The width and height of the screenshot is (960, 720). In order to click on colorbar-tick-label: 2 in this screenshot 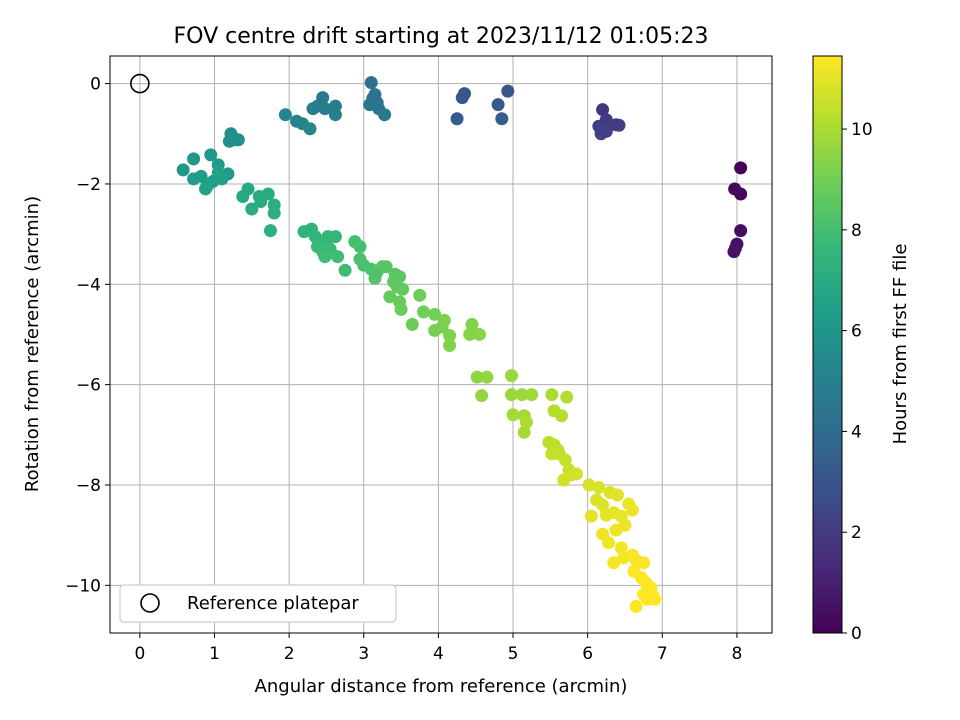, I will do `click(856, 533)`.